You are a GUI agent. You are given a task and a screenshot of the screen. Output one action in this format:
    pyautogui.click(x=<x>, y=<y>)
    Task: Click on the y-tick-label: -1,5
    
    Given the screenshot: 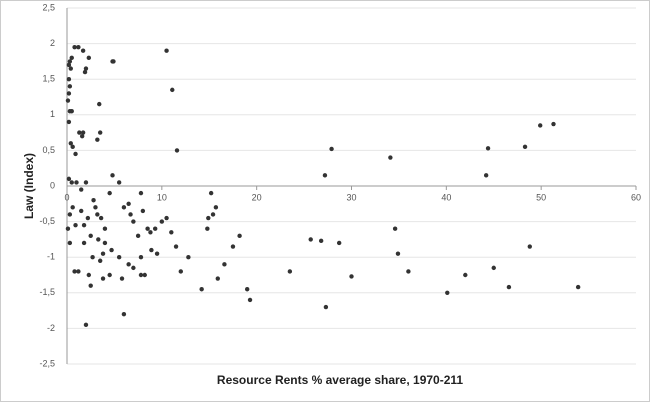 What is the action you would take?
    pyautogui.click(x=47, y=292)
    